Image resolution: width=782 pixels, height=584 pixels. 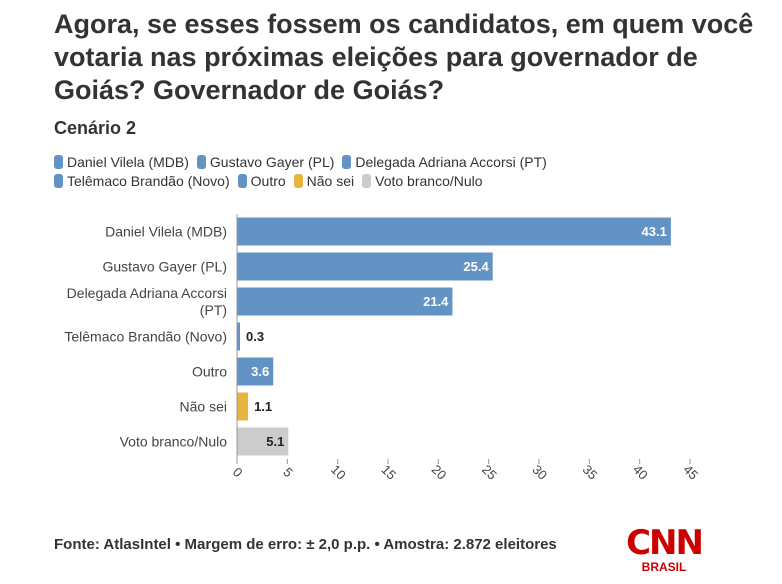 What do you see at coordinates (263, 406) in the screenshot?
I see `data-label: 1.1` at bounding box center [263, 406].